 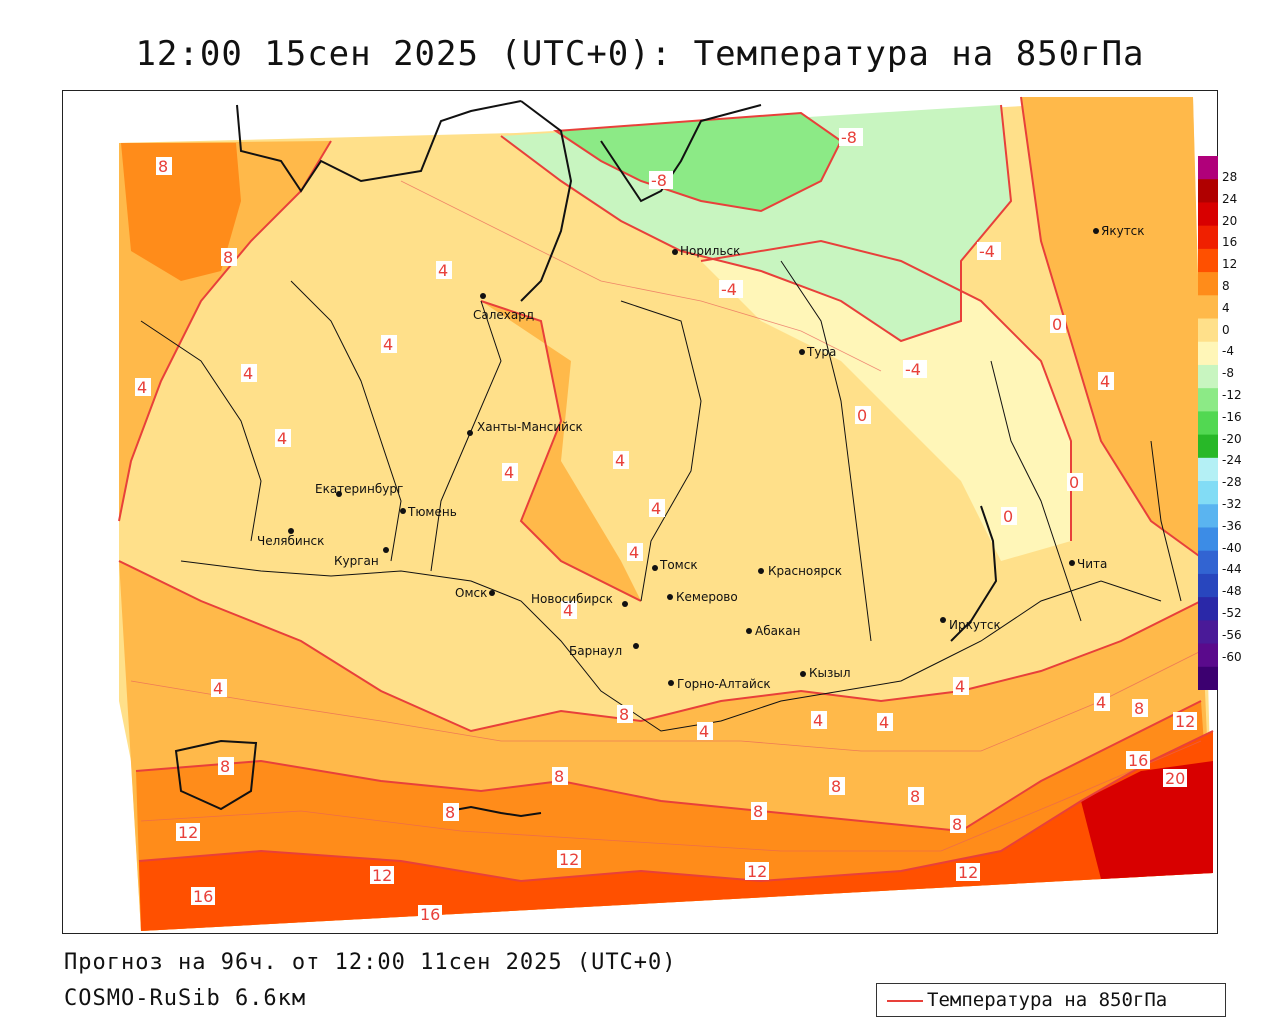 What do you see at coordinates (1232, 591) in the screenshot?
I see `colorbar-tick-label: -48` at bounding box center [1232, 591].